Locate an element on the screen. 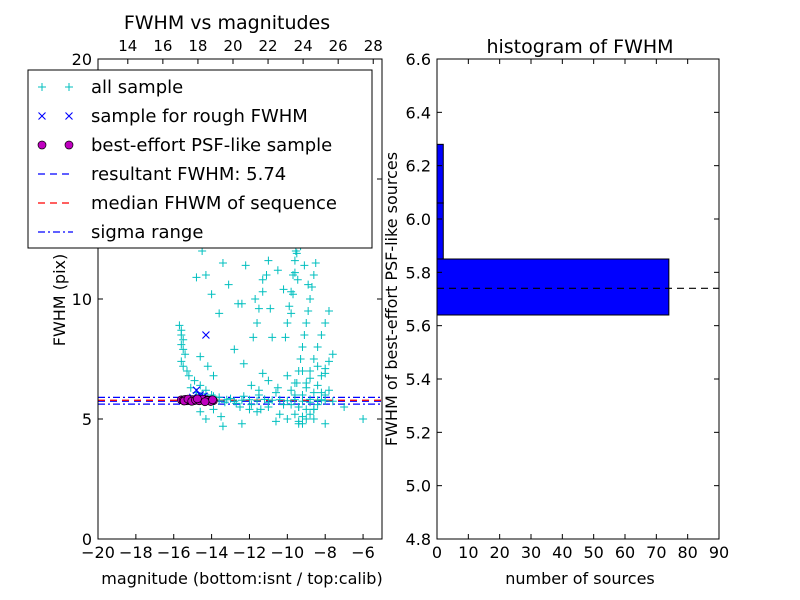 The width and height of the screenshot is (800, 600). legend-item: all sample is located at coordinates (110, 87).